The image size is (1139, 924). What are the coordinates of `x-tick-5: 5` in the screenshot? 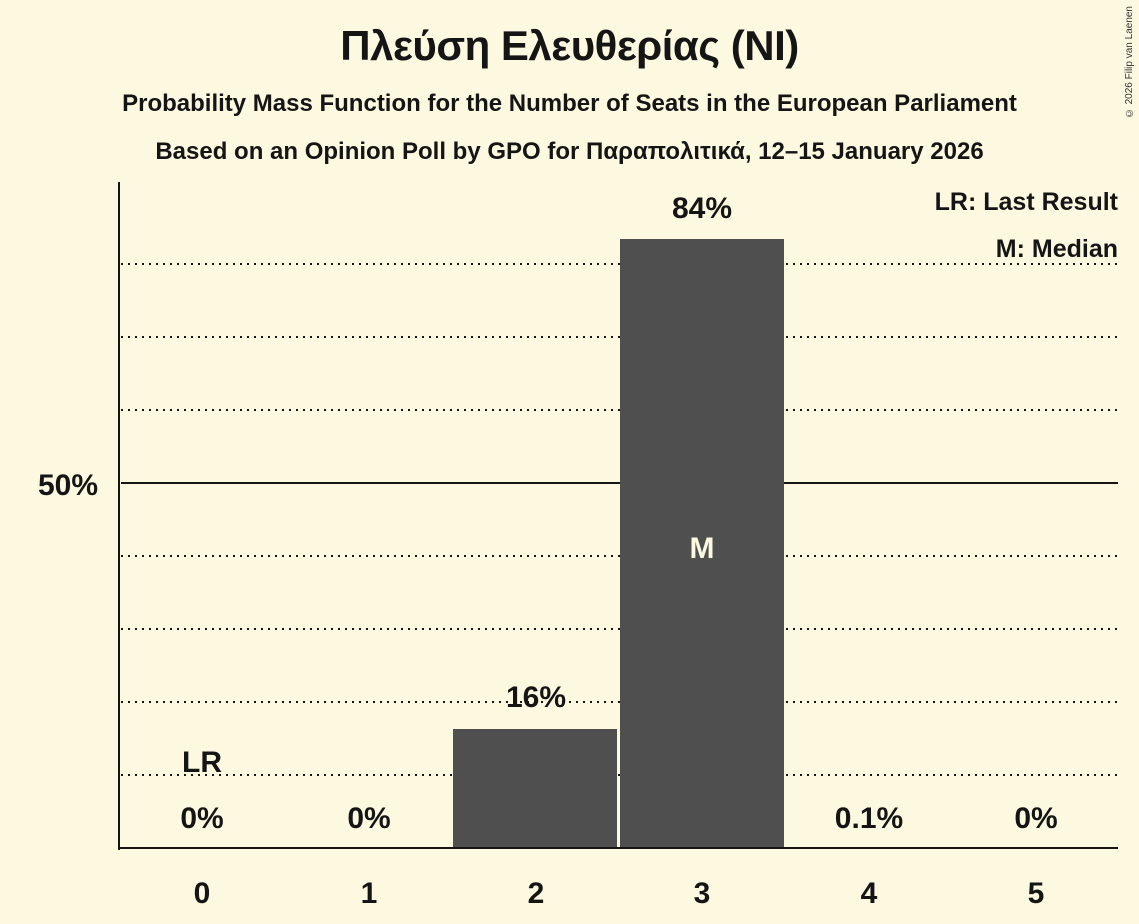 It's located at (1036, 893).